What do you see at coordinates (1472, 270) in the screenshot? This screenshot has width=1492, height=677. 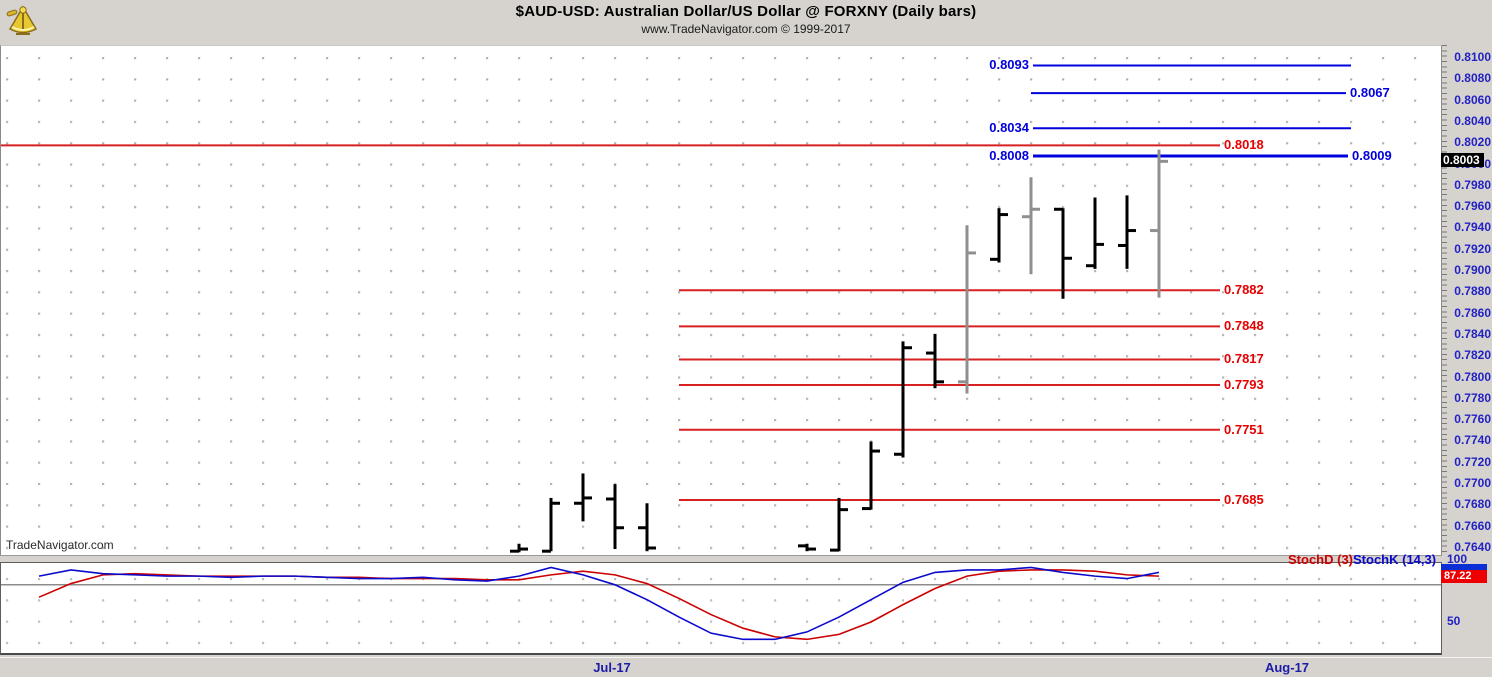 I see `price-axis-label: 0.7900` at bounding box center [1472, 270].